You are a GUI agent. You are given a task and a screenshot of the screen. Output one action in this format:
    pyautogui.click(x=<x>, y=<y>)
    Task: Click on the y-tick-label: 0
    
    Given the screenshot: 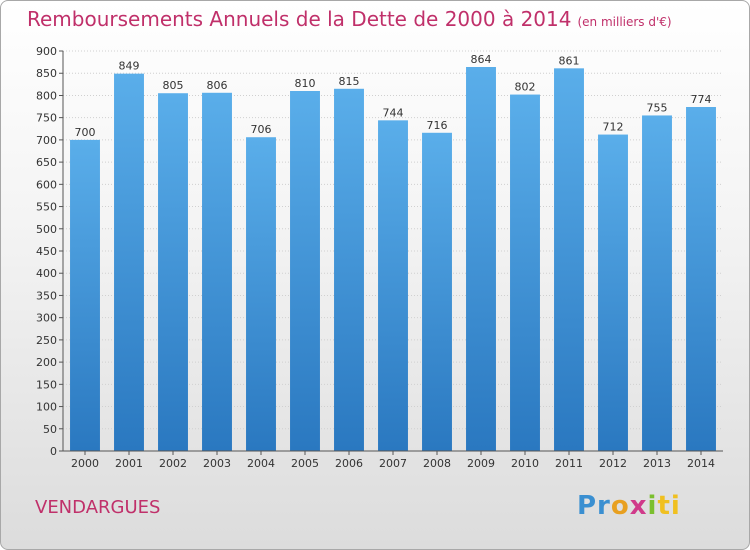 What is the action you would take?
    pyautogui.click(x=53, y=451)
    